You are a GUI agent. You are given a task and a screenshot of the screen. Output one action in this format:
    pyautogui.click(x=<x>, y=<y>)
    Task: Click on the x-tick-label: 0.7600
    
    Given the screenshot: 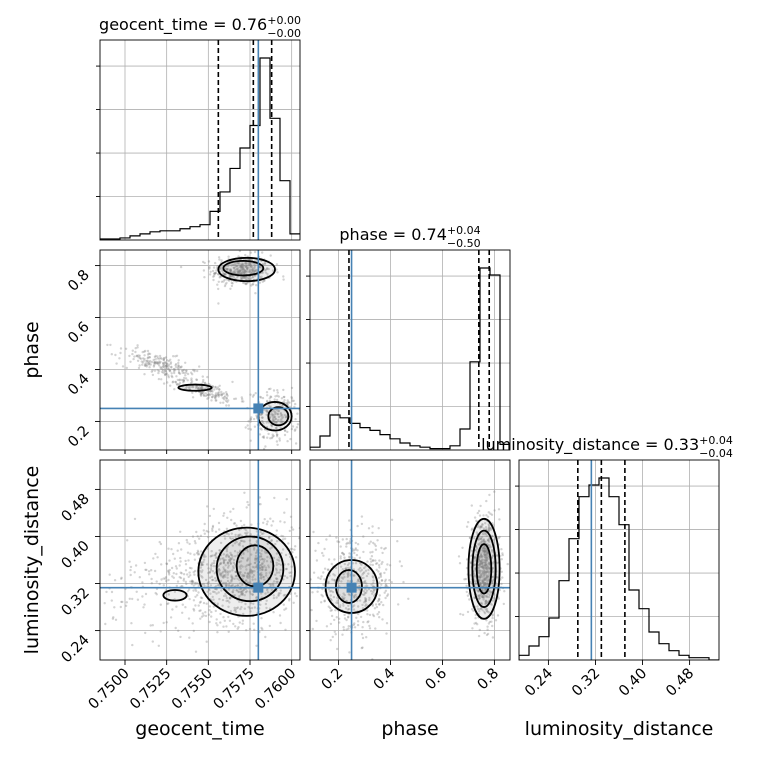 What is the action you would take?
    pyautogui.click(x=275, y=689)
    